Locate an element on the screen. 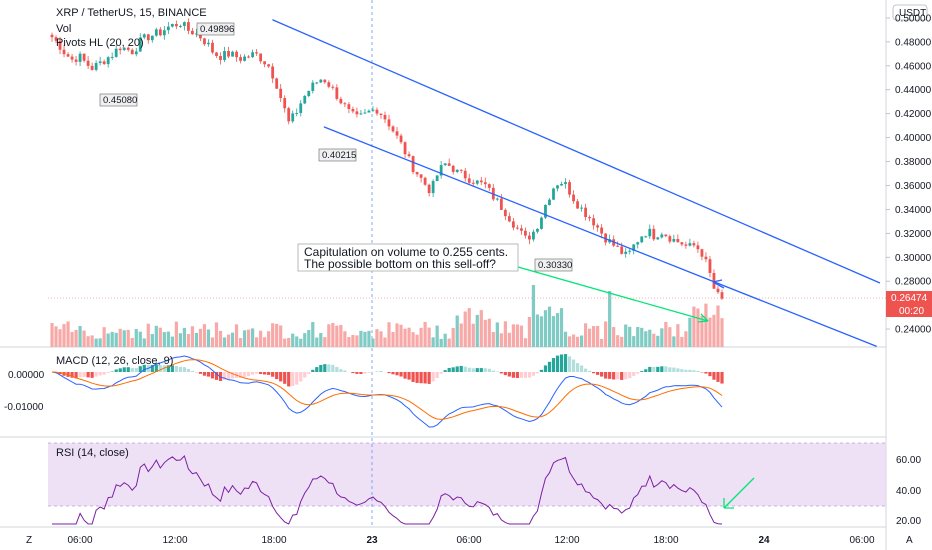 The height and width of the screenshot is (550, 932). currency-badge is located at coordinates (910, 12).